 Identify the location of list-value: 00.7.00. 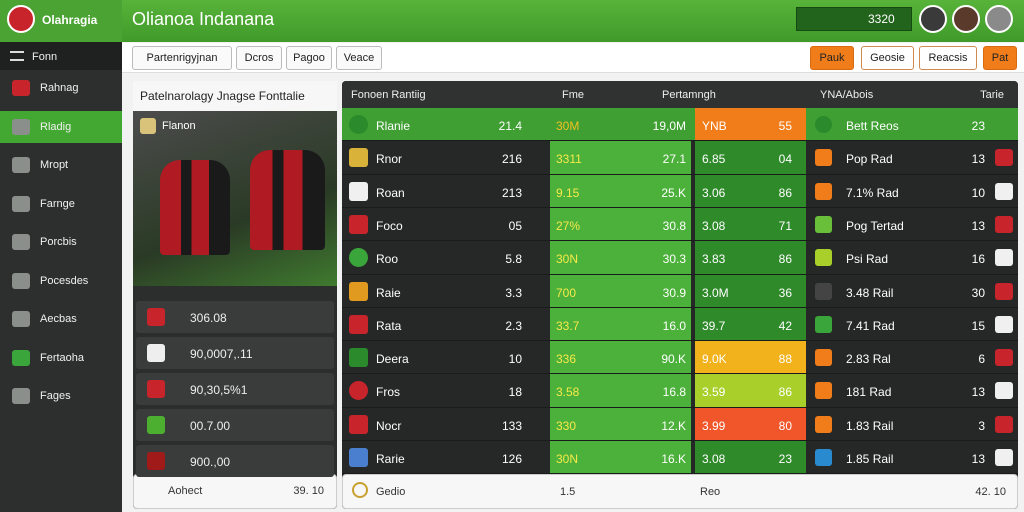
(210, 426).